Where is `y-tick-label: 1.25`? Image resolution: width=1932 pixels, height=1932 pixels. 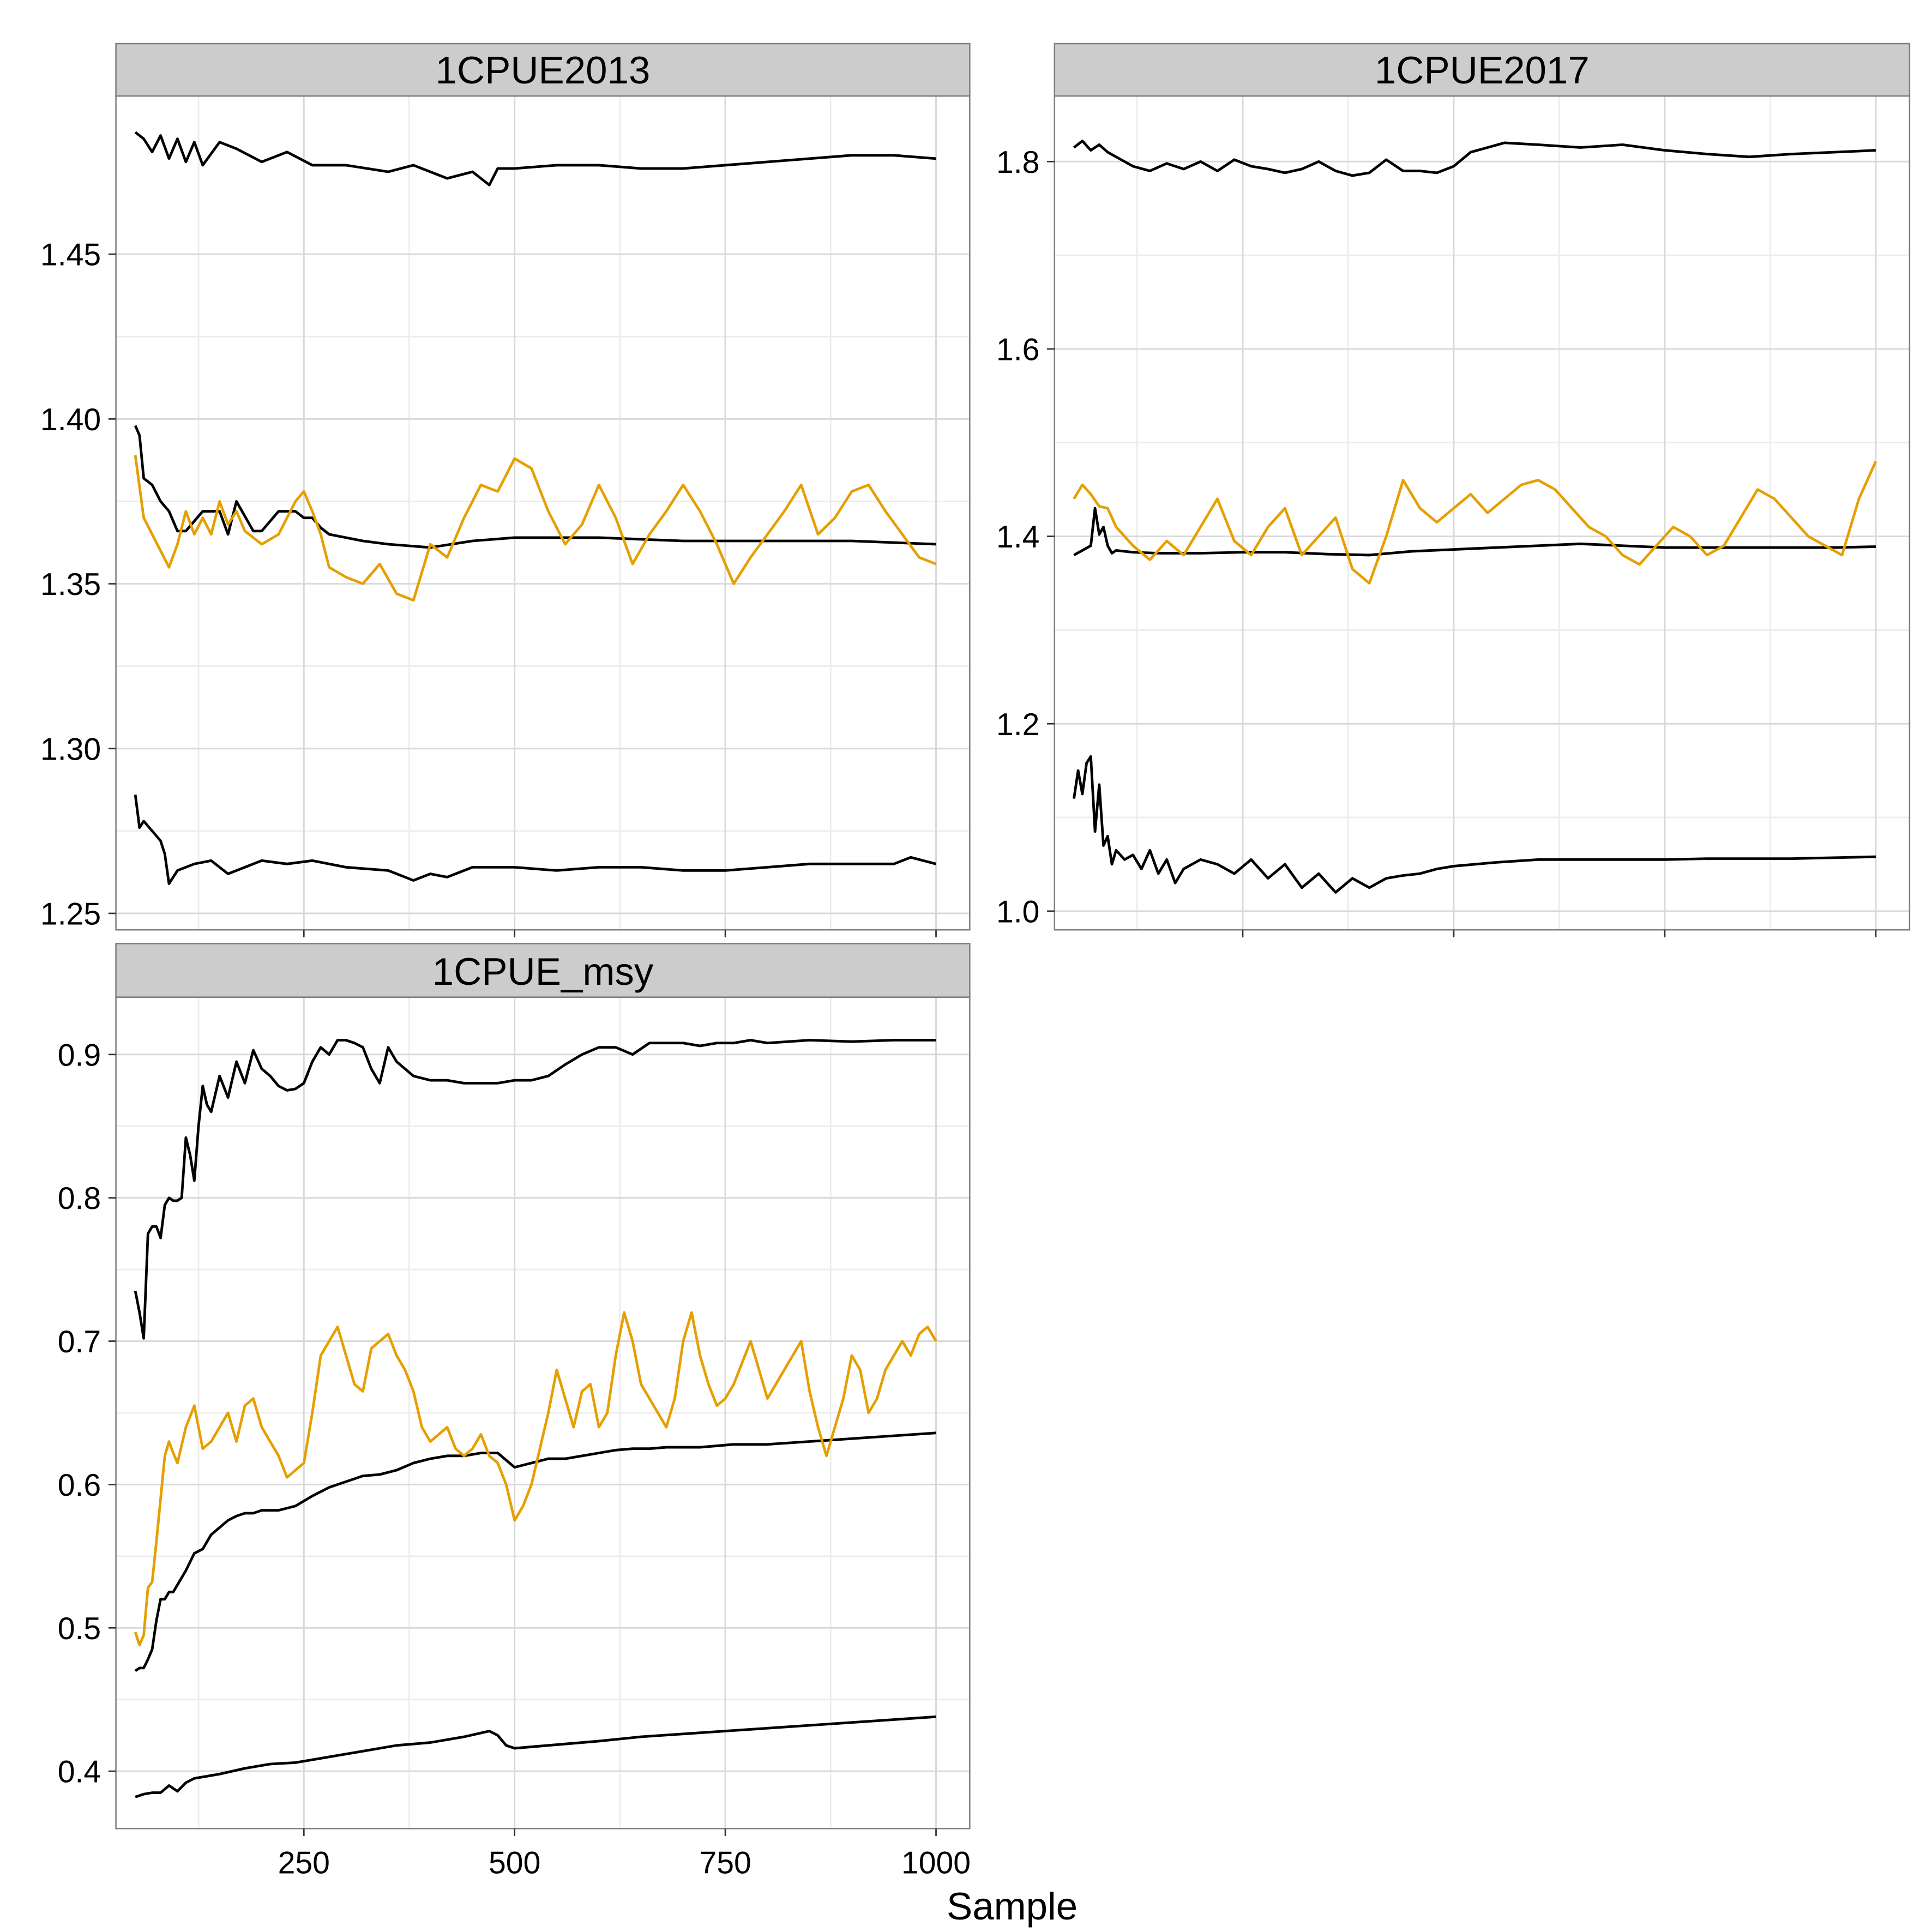
y-tick-label: 1.25 is located at coordinates (70, 914).